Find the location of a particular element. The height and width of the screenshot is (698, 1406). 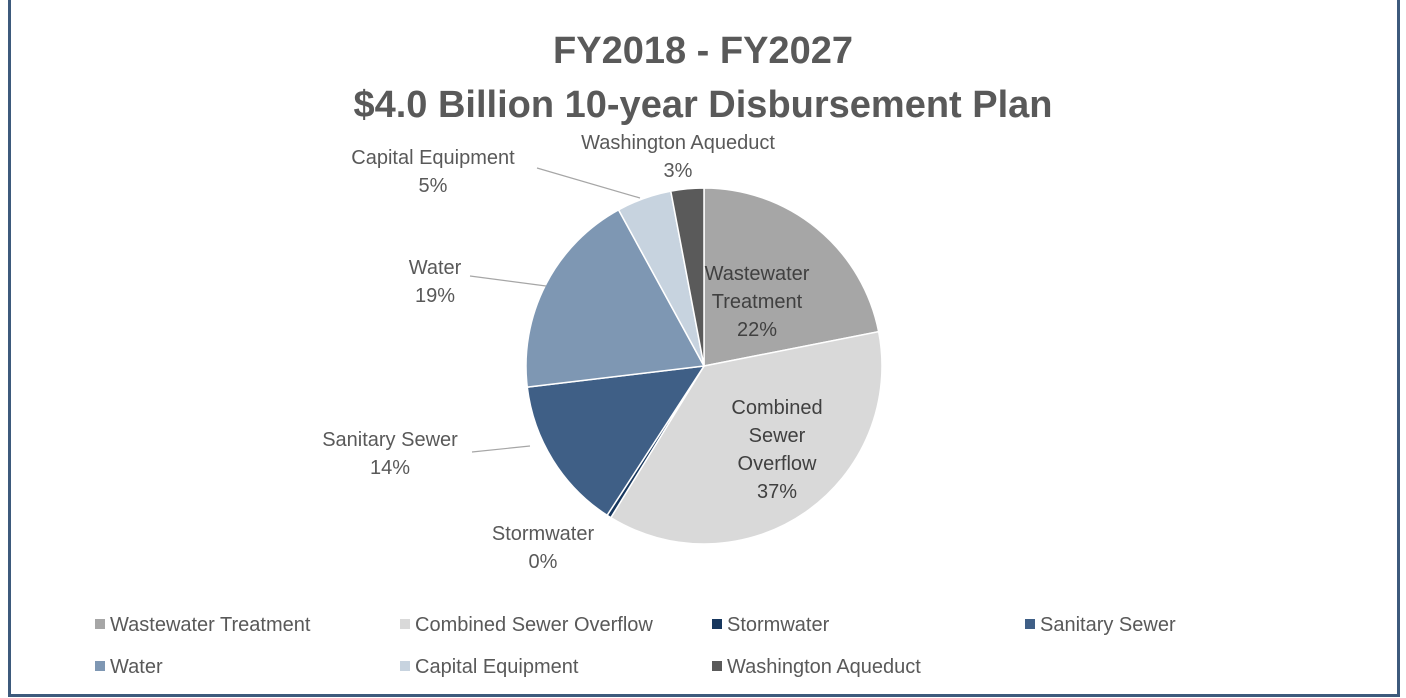

data-label-value: 0% is located at coordinates (543, 562).